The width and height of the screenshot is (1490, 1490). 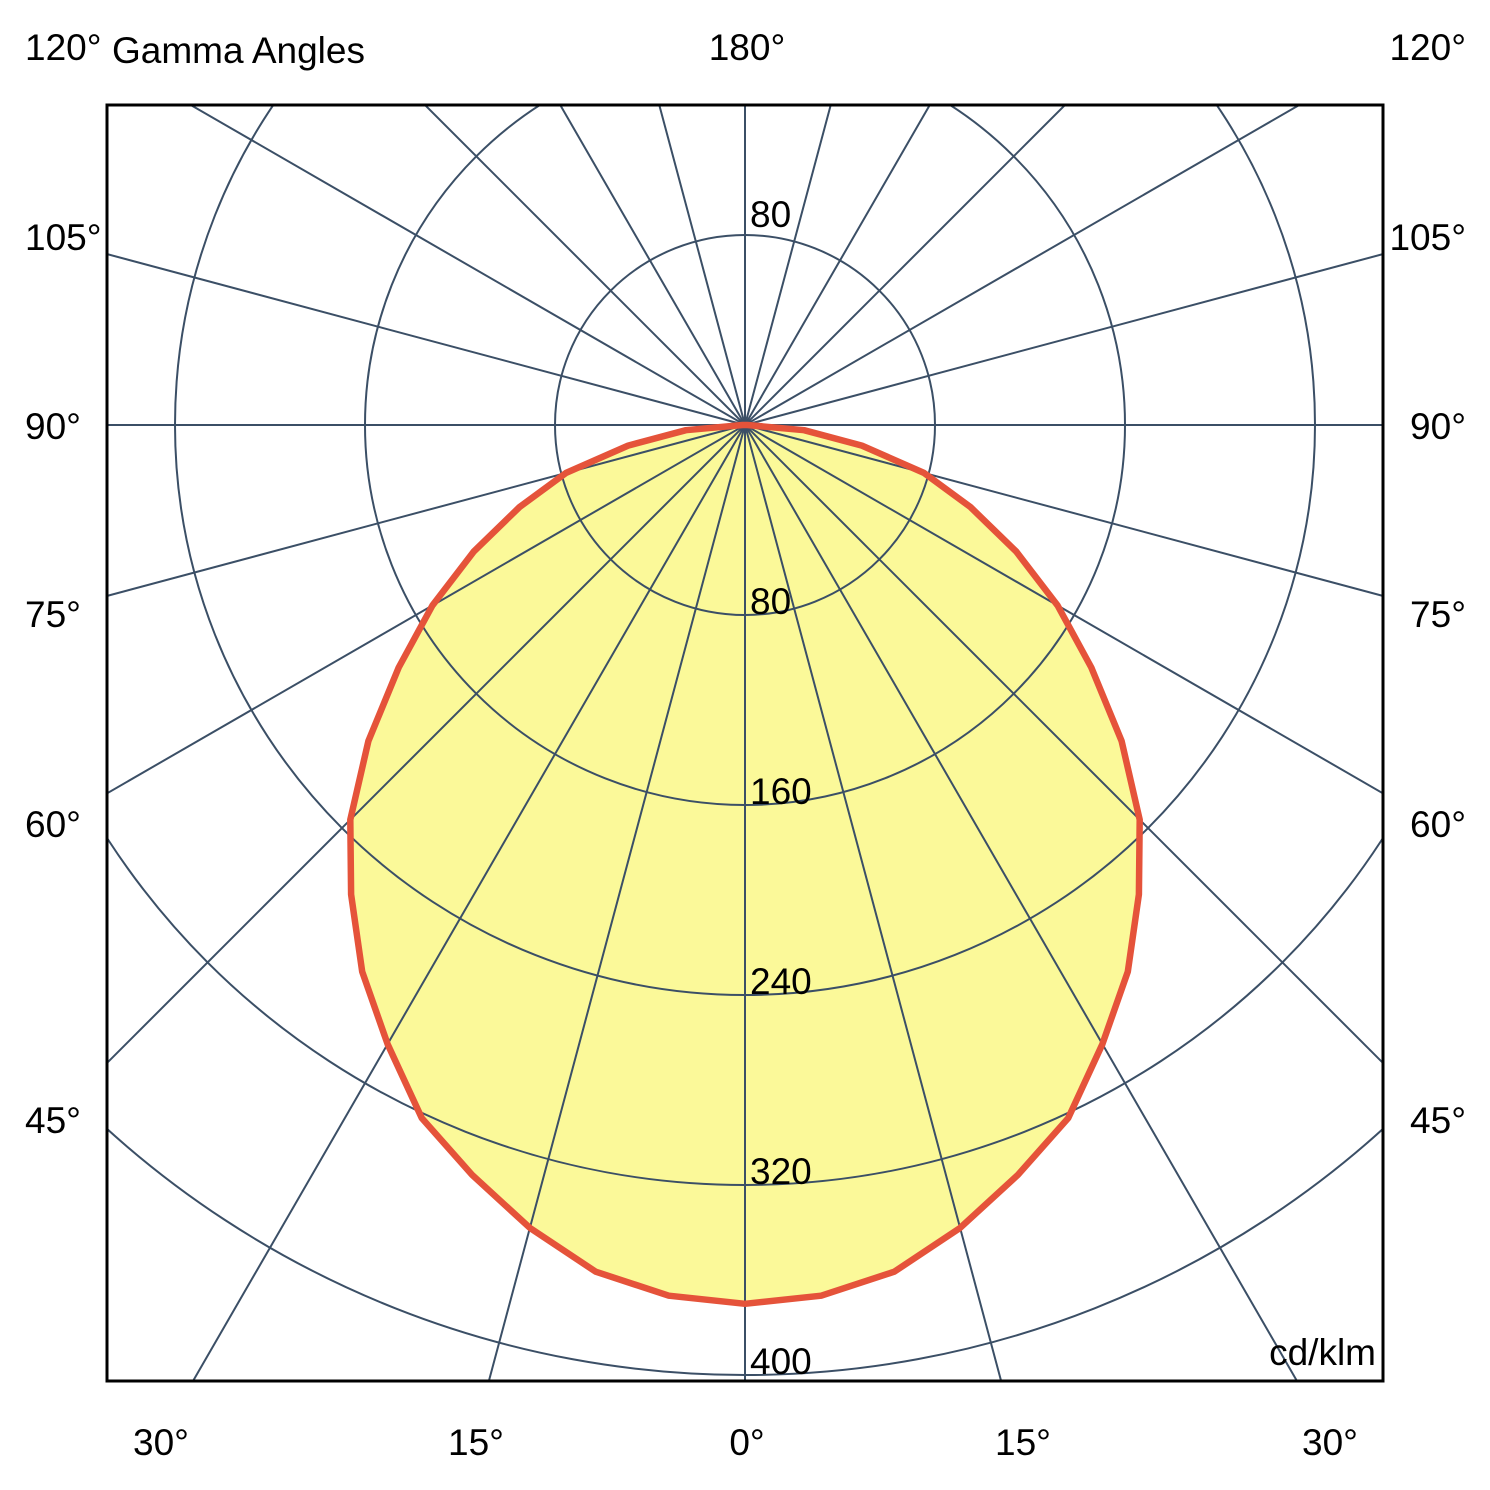 I want to click on gamma-label-bottom-0: 30°, so click(x=161, y=1442).